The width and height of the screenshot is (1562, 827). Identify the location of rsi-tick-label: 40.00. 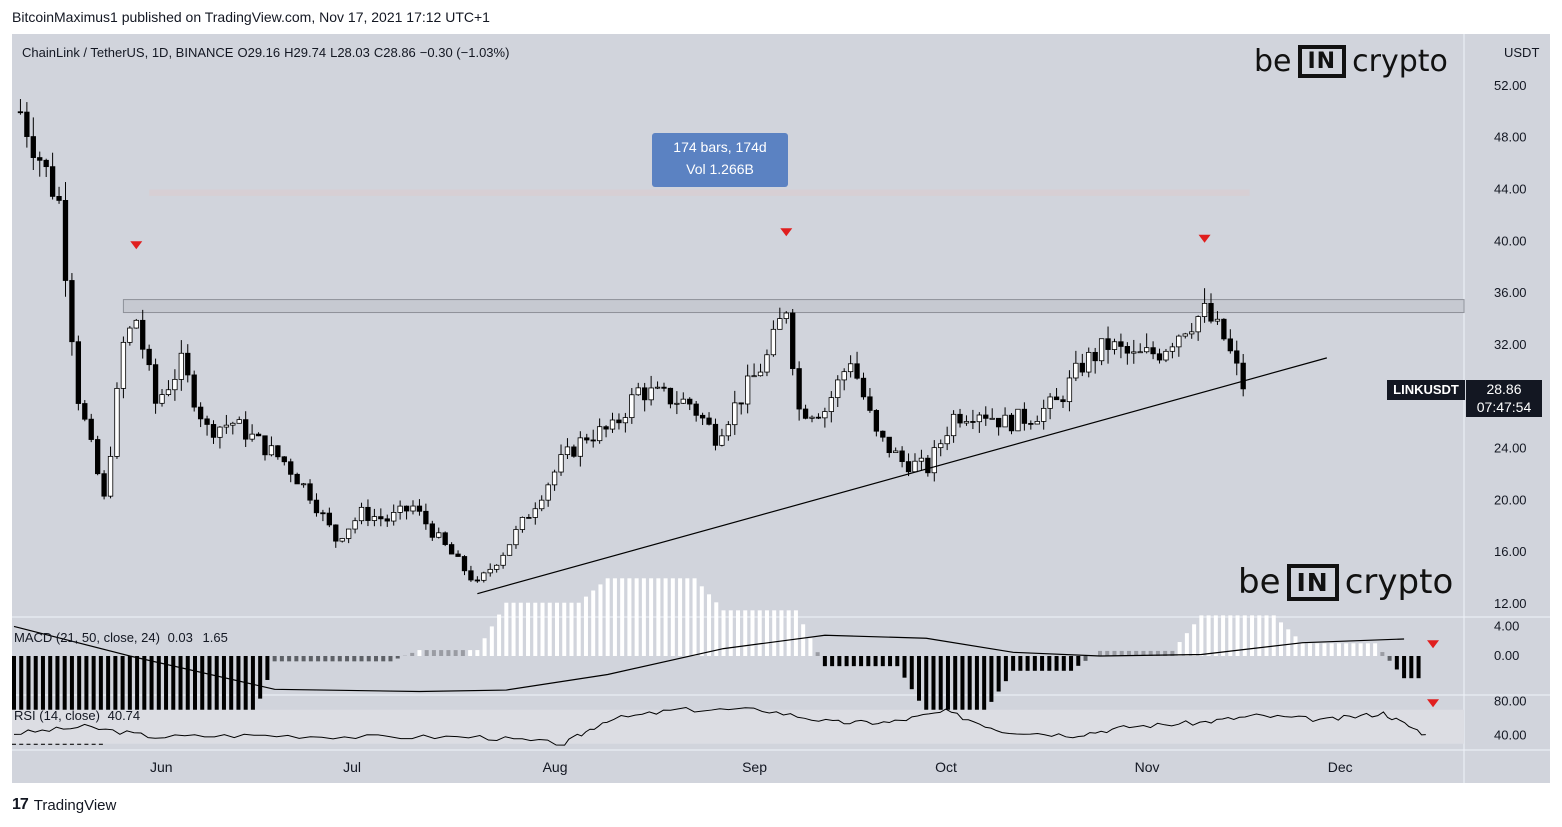
(1510, 734).